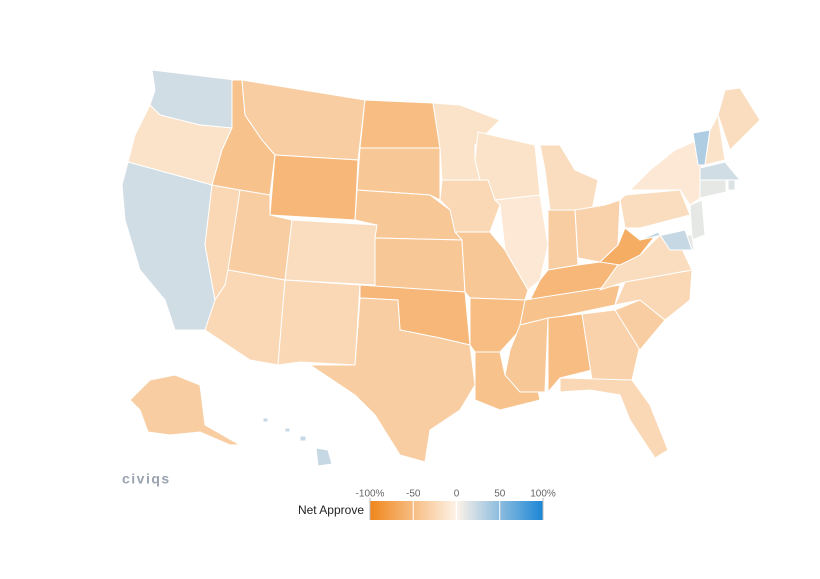 The height and width of the screenshot is (579, 820). I want to click on logo: civiqs, so click(146, 479).